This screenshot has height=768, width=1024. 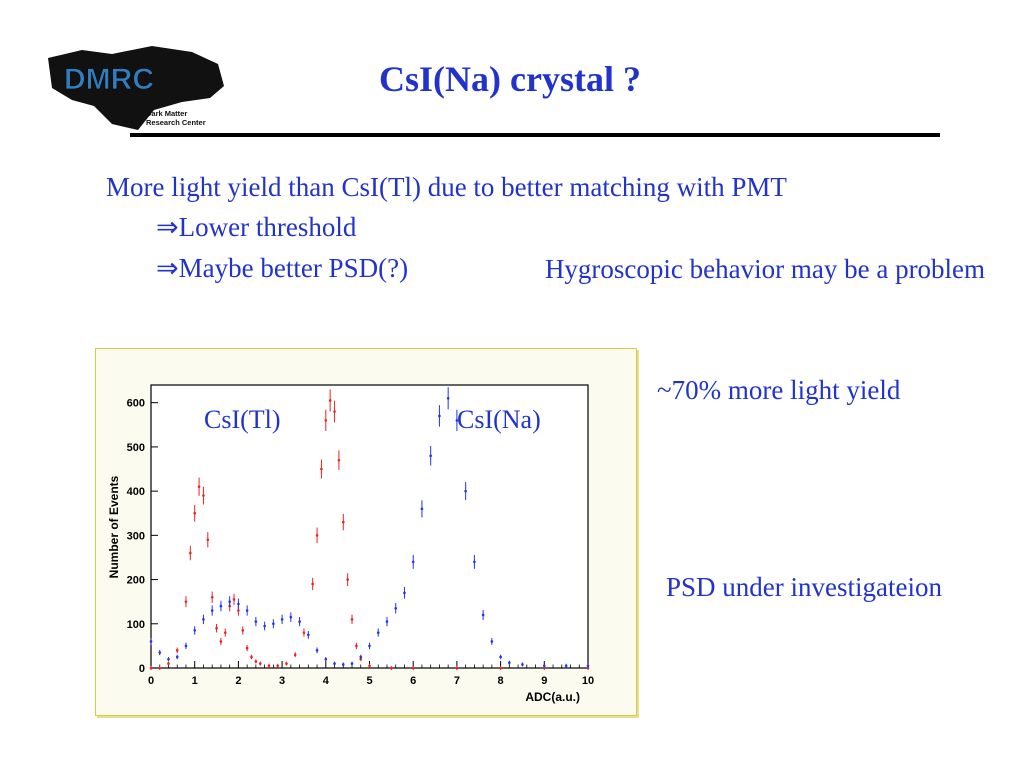 I want to click on dmrc-logo: DMRC Dark Matter Research Center, so click(x=137, y=90).